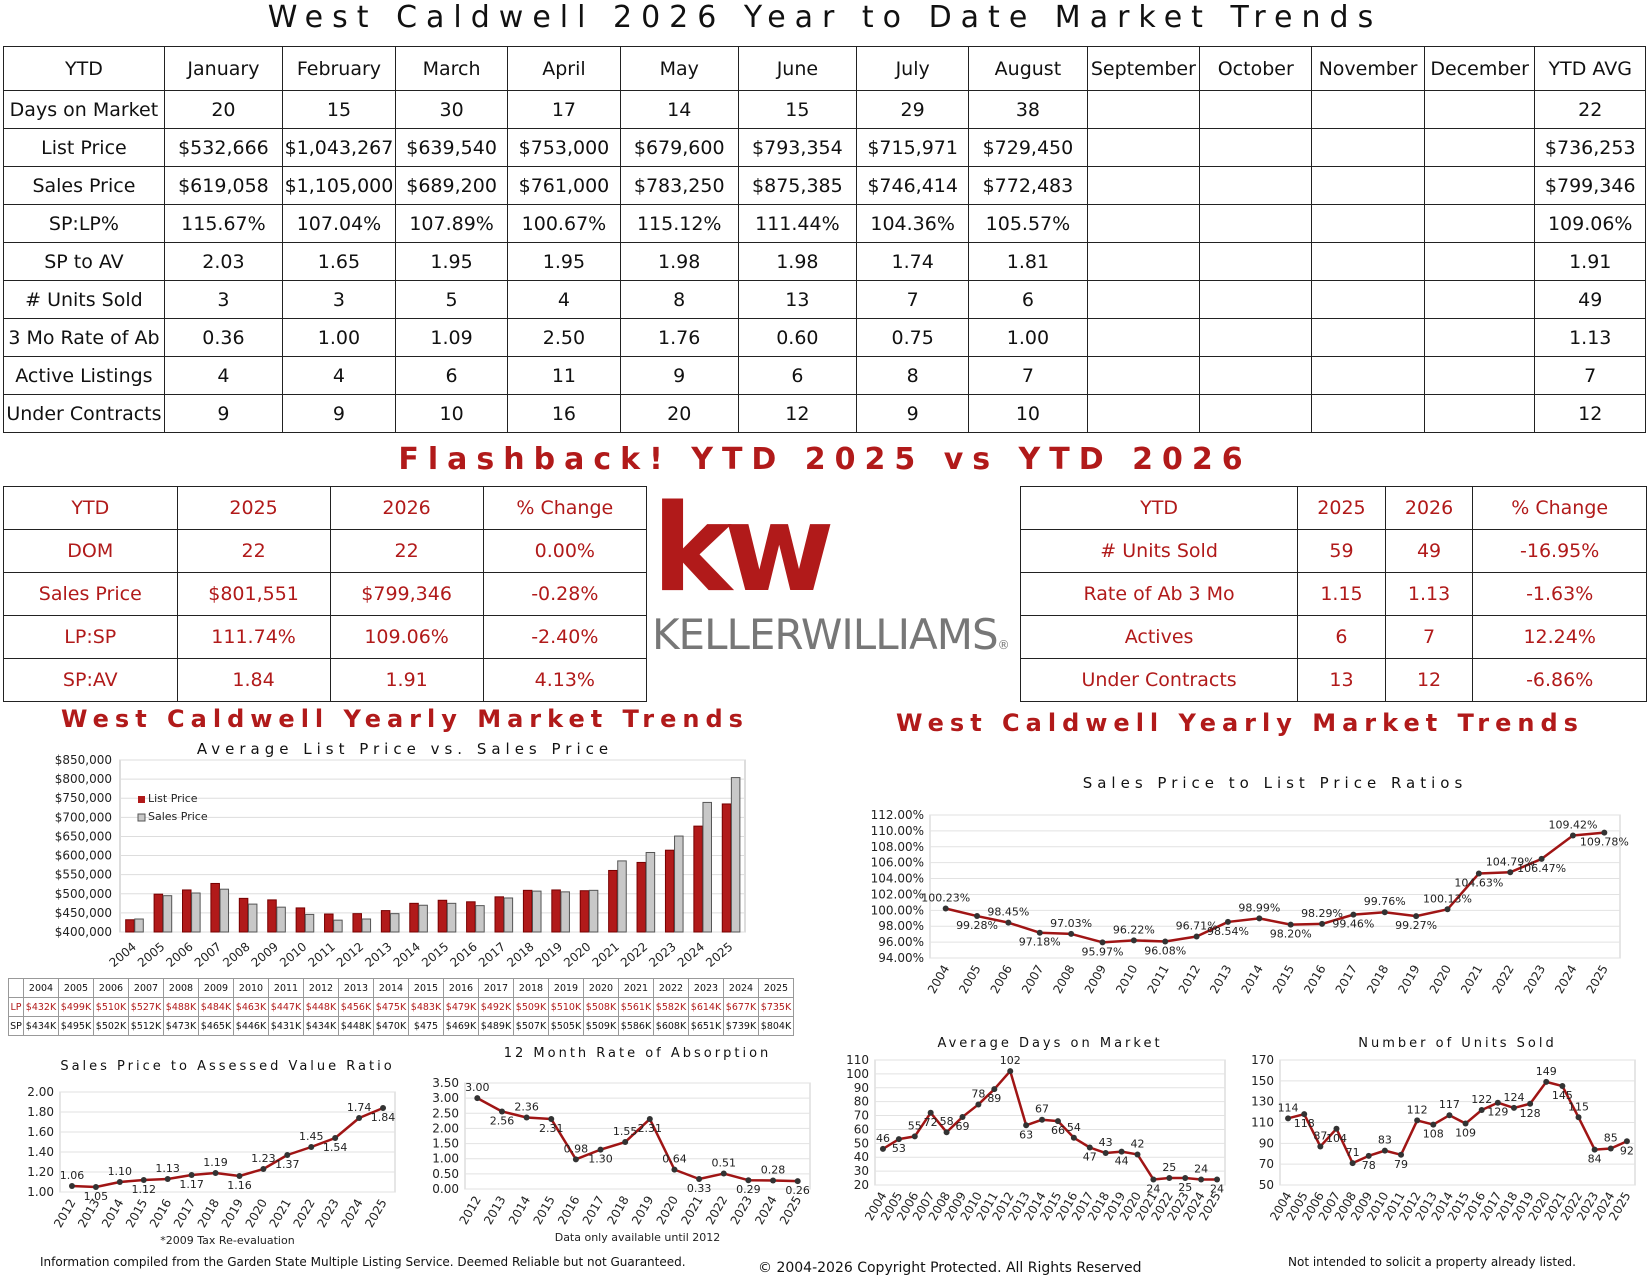 This screenshot has height=1276, width=1650. Describe the element at coordinates (1040, 942) in the screenshot. I see `data-label: 97.18%` at that location.